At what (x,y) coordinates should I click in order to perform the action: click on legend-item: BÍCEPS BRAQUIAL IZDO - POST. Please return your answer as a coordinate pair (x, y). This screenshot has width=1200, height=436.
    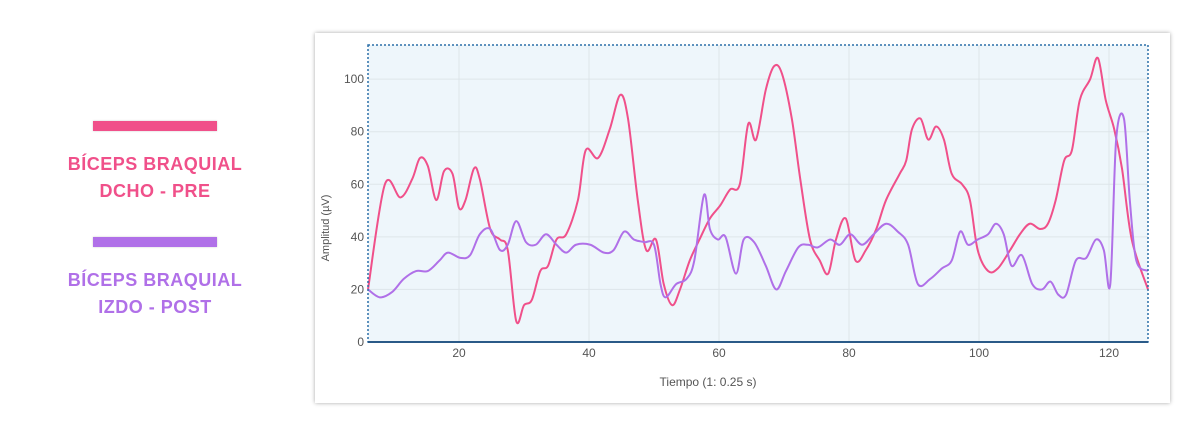
    Looking at the image, I should click on (155, 279).